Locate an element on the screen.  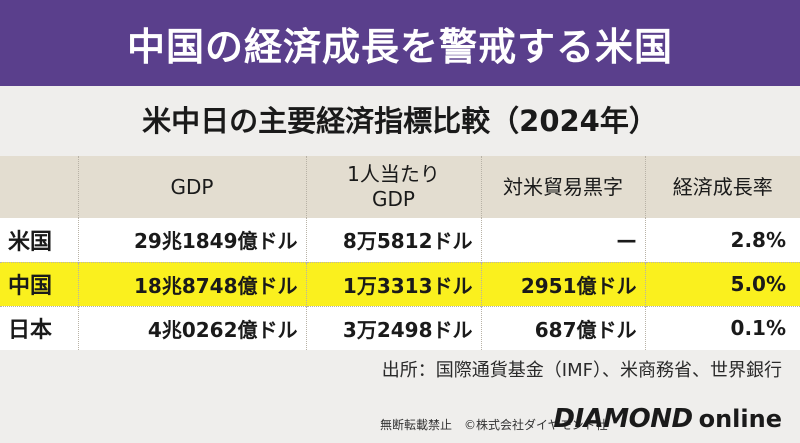
banner-title: 中国の経済成長を警戒する米国 is located at coordinates (400, 43).